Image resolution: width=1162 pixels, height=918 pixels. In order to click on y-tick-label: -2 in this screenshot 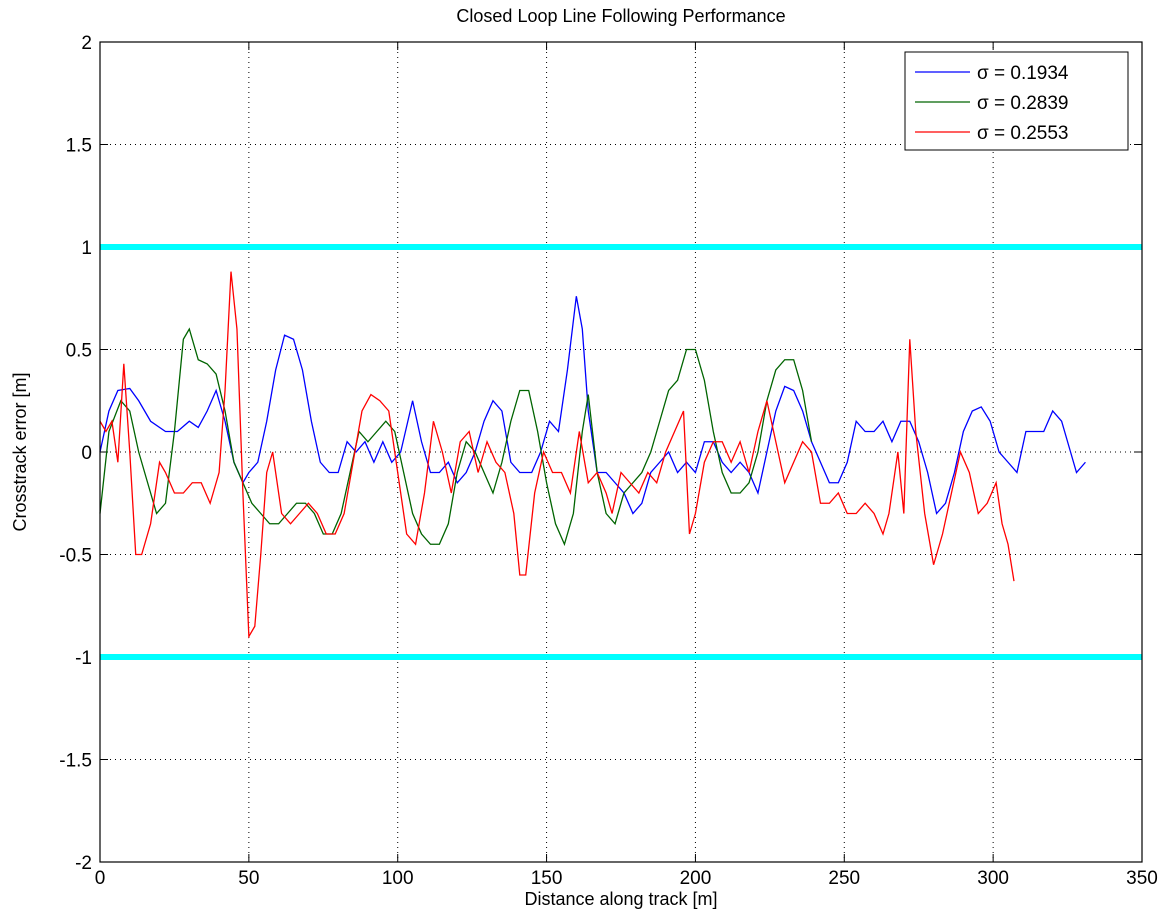, I will do `click(83, 863)`.